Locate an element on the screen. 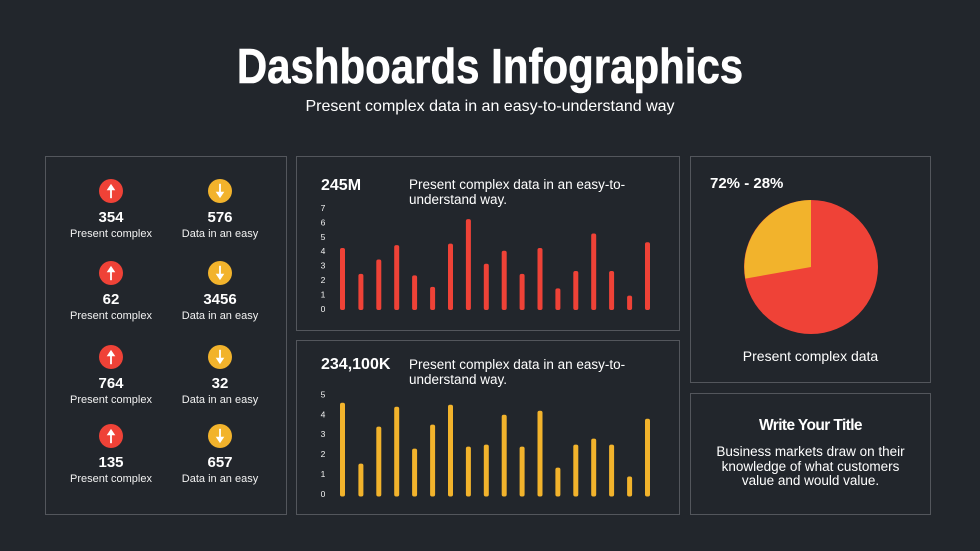  svg-text: 7 is located at coordinates (323, 208).